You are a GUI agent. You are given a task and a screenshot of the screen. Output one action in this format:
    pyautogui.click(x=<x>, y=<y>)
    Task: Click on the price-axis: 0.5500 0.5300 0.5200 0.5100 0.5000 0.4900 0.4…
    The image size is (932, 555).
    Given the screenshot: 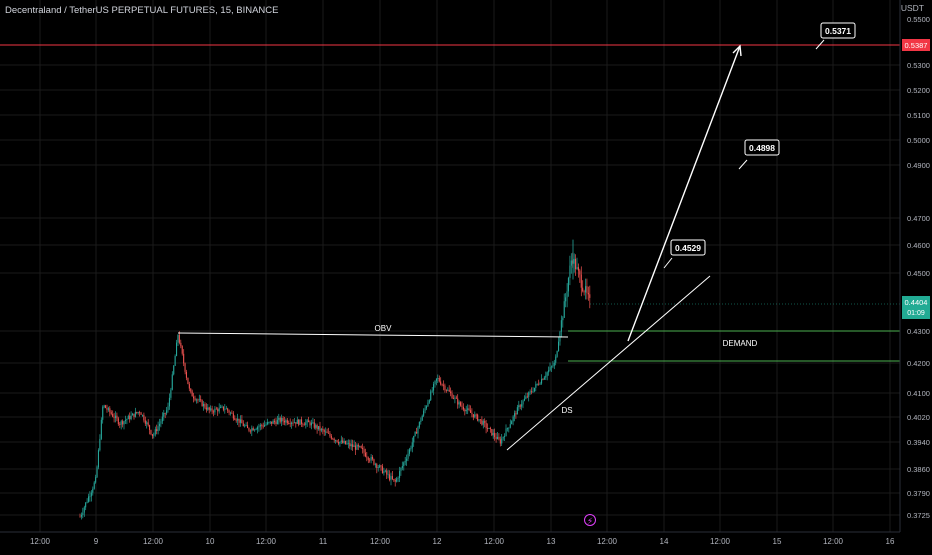 What is the action you would take?
    pyautogui.click(x=915, y=266)
    